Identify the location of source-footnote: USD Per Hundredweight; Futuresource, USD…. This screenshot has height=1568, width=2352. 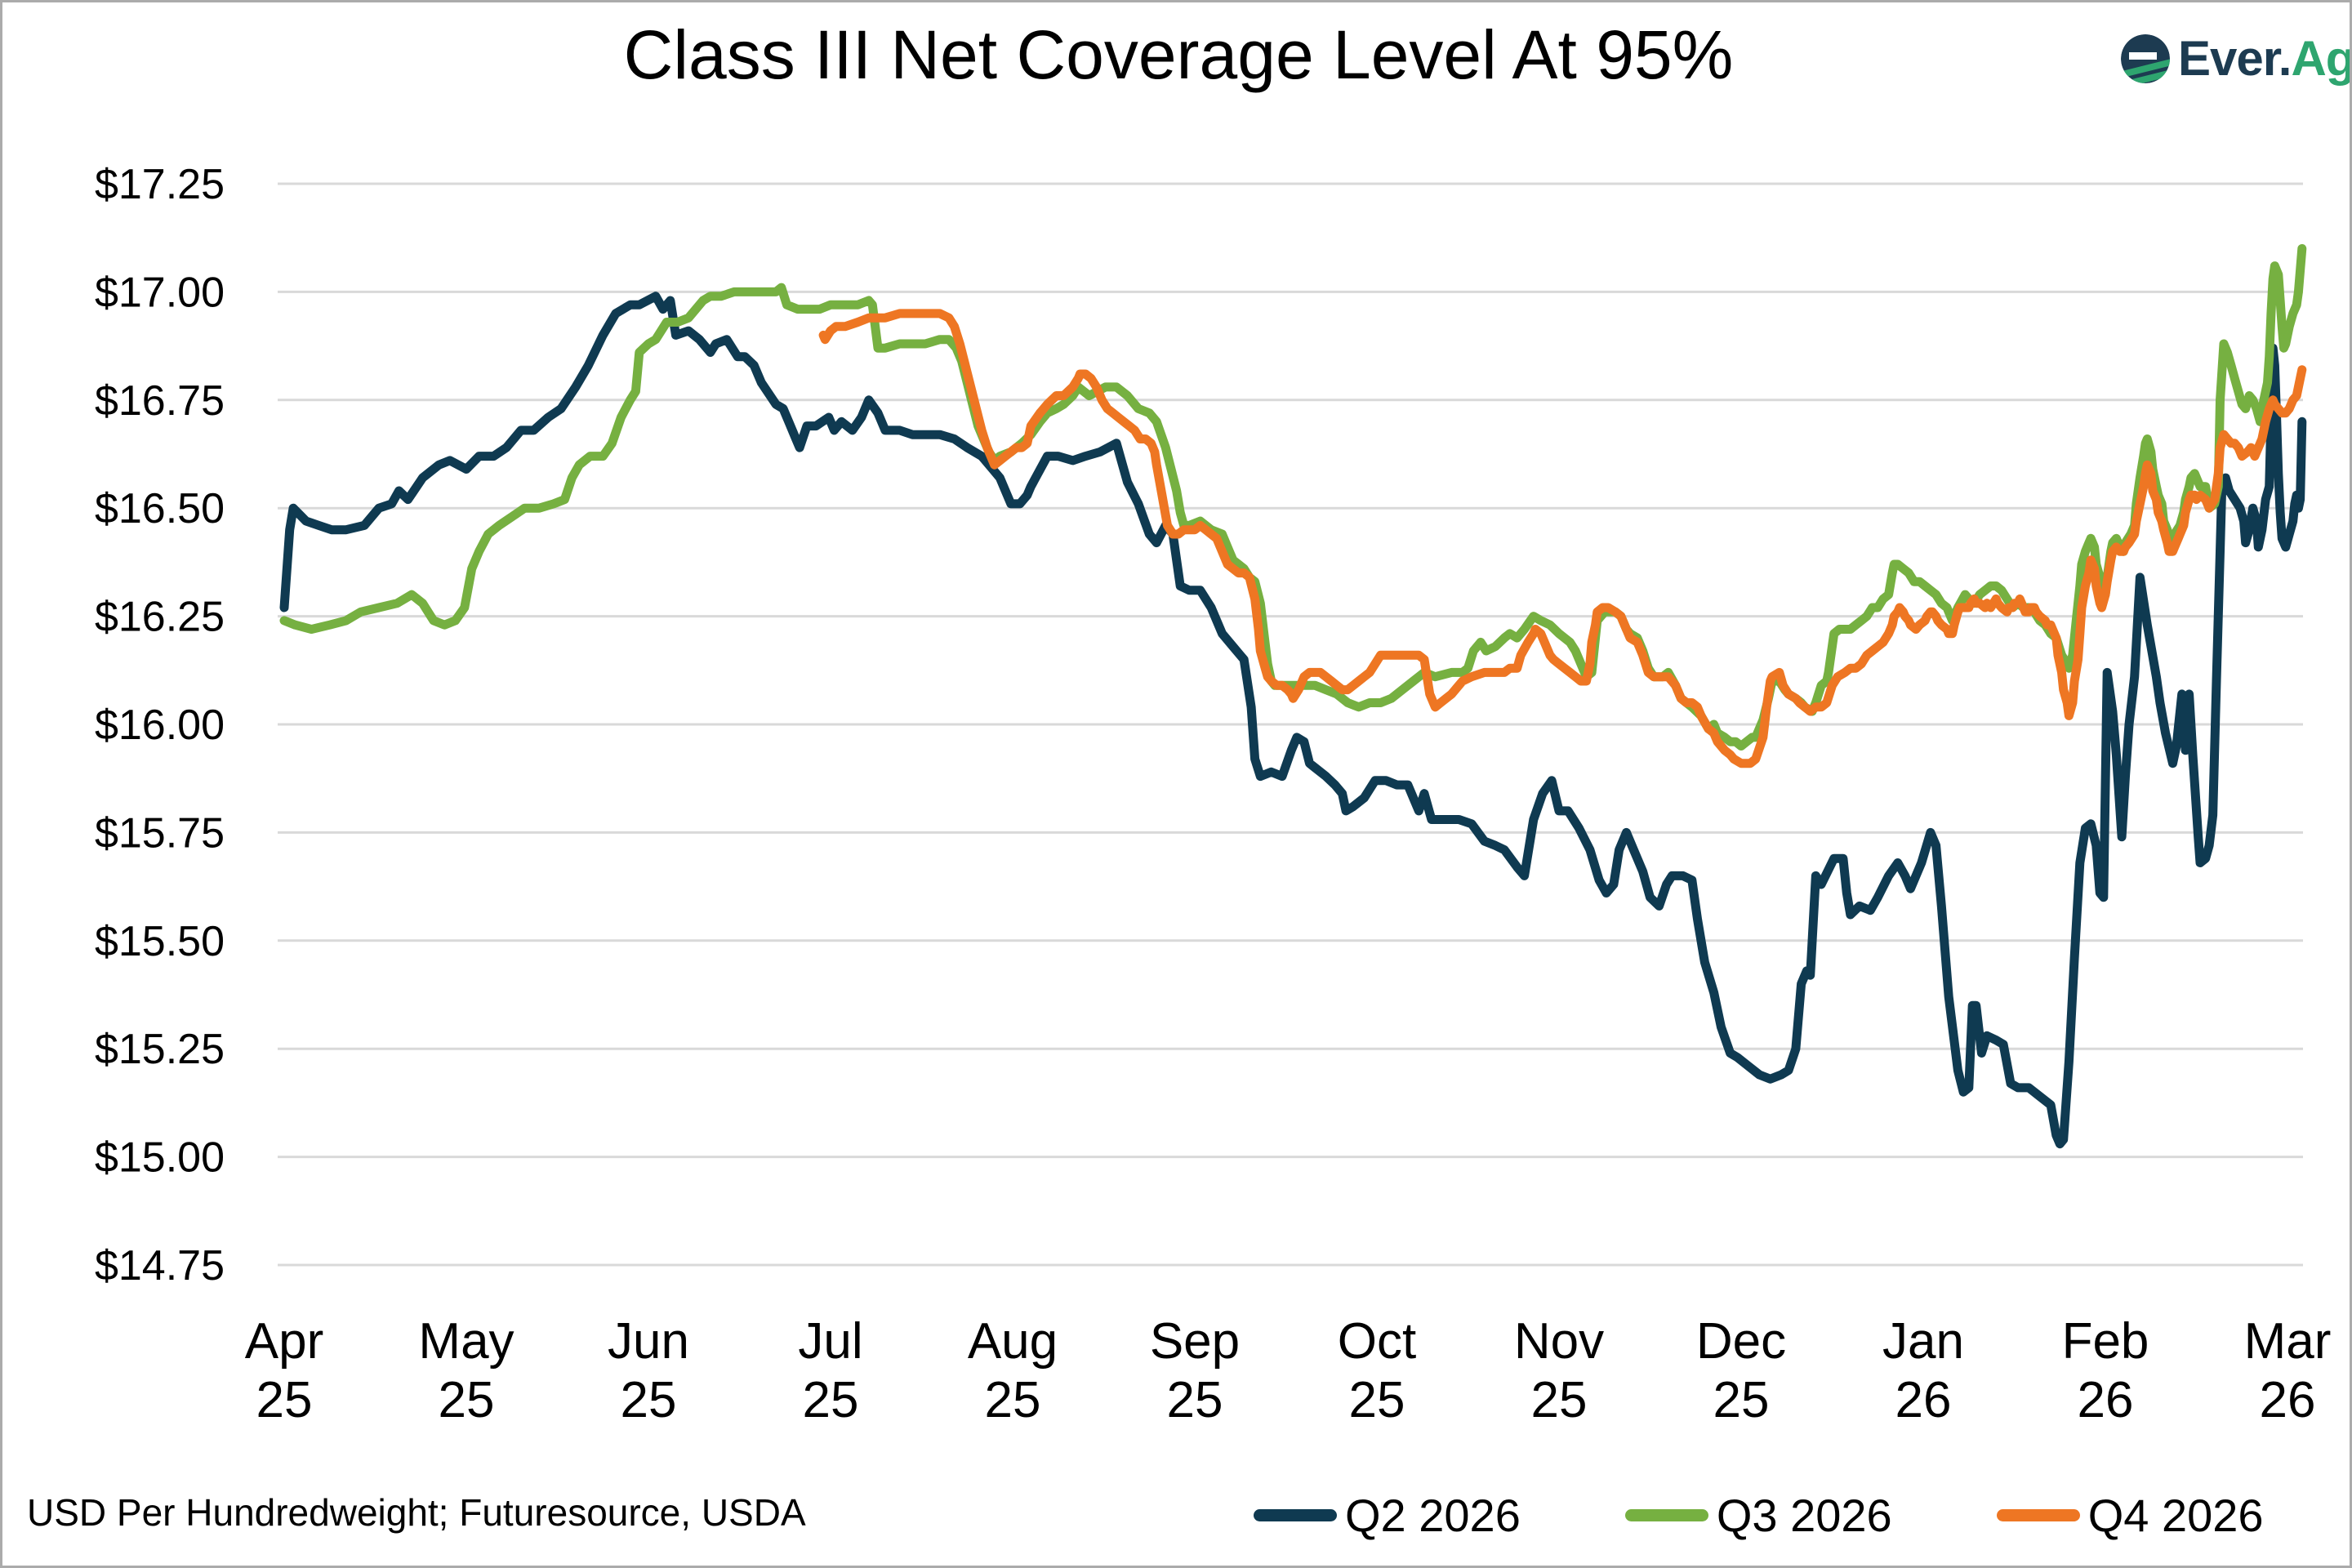
(416, 1512).